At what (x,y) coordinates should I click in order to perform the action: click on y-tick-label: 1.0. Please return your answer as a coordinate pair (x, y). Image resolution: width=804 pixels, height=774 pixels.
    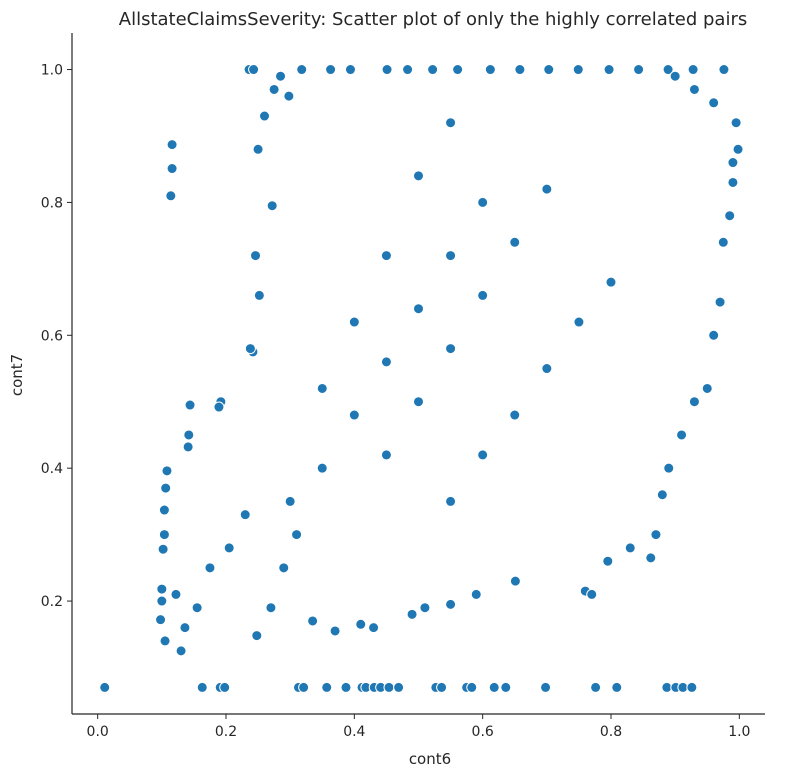
    Looking at the image, I should click on (52, 71).